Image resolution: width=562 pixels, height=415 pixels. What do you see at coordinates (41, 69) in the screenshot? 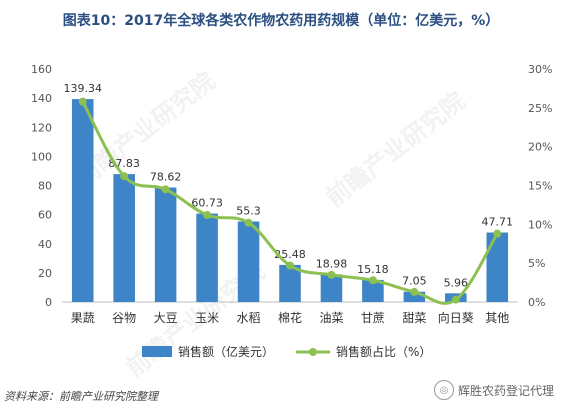
I see `y-left-tick-label: 160` at bounding box center [41, 69].